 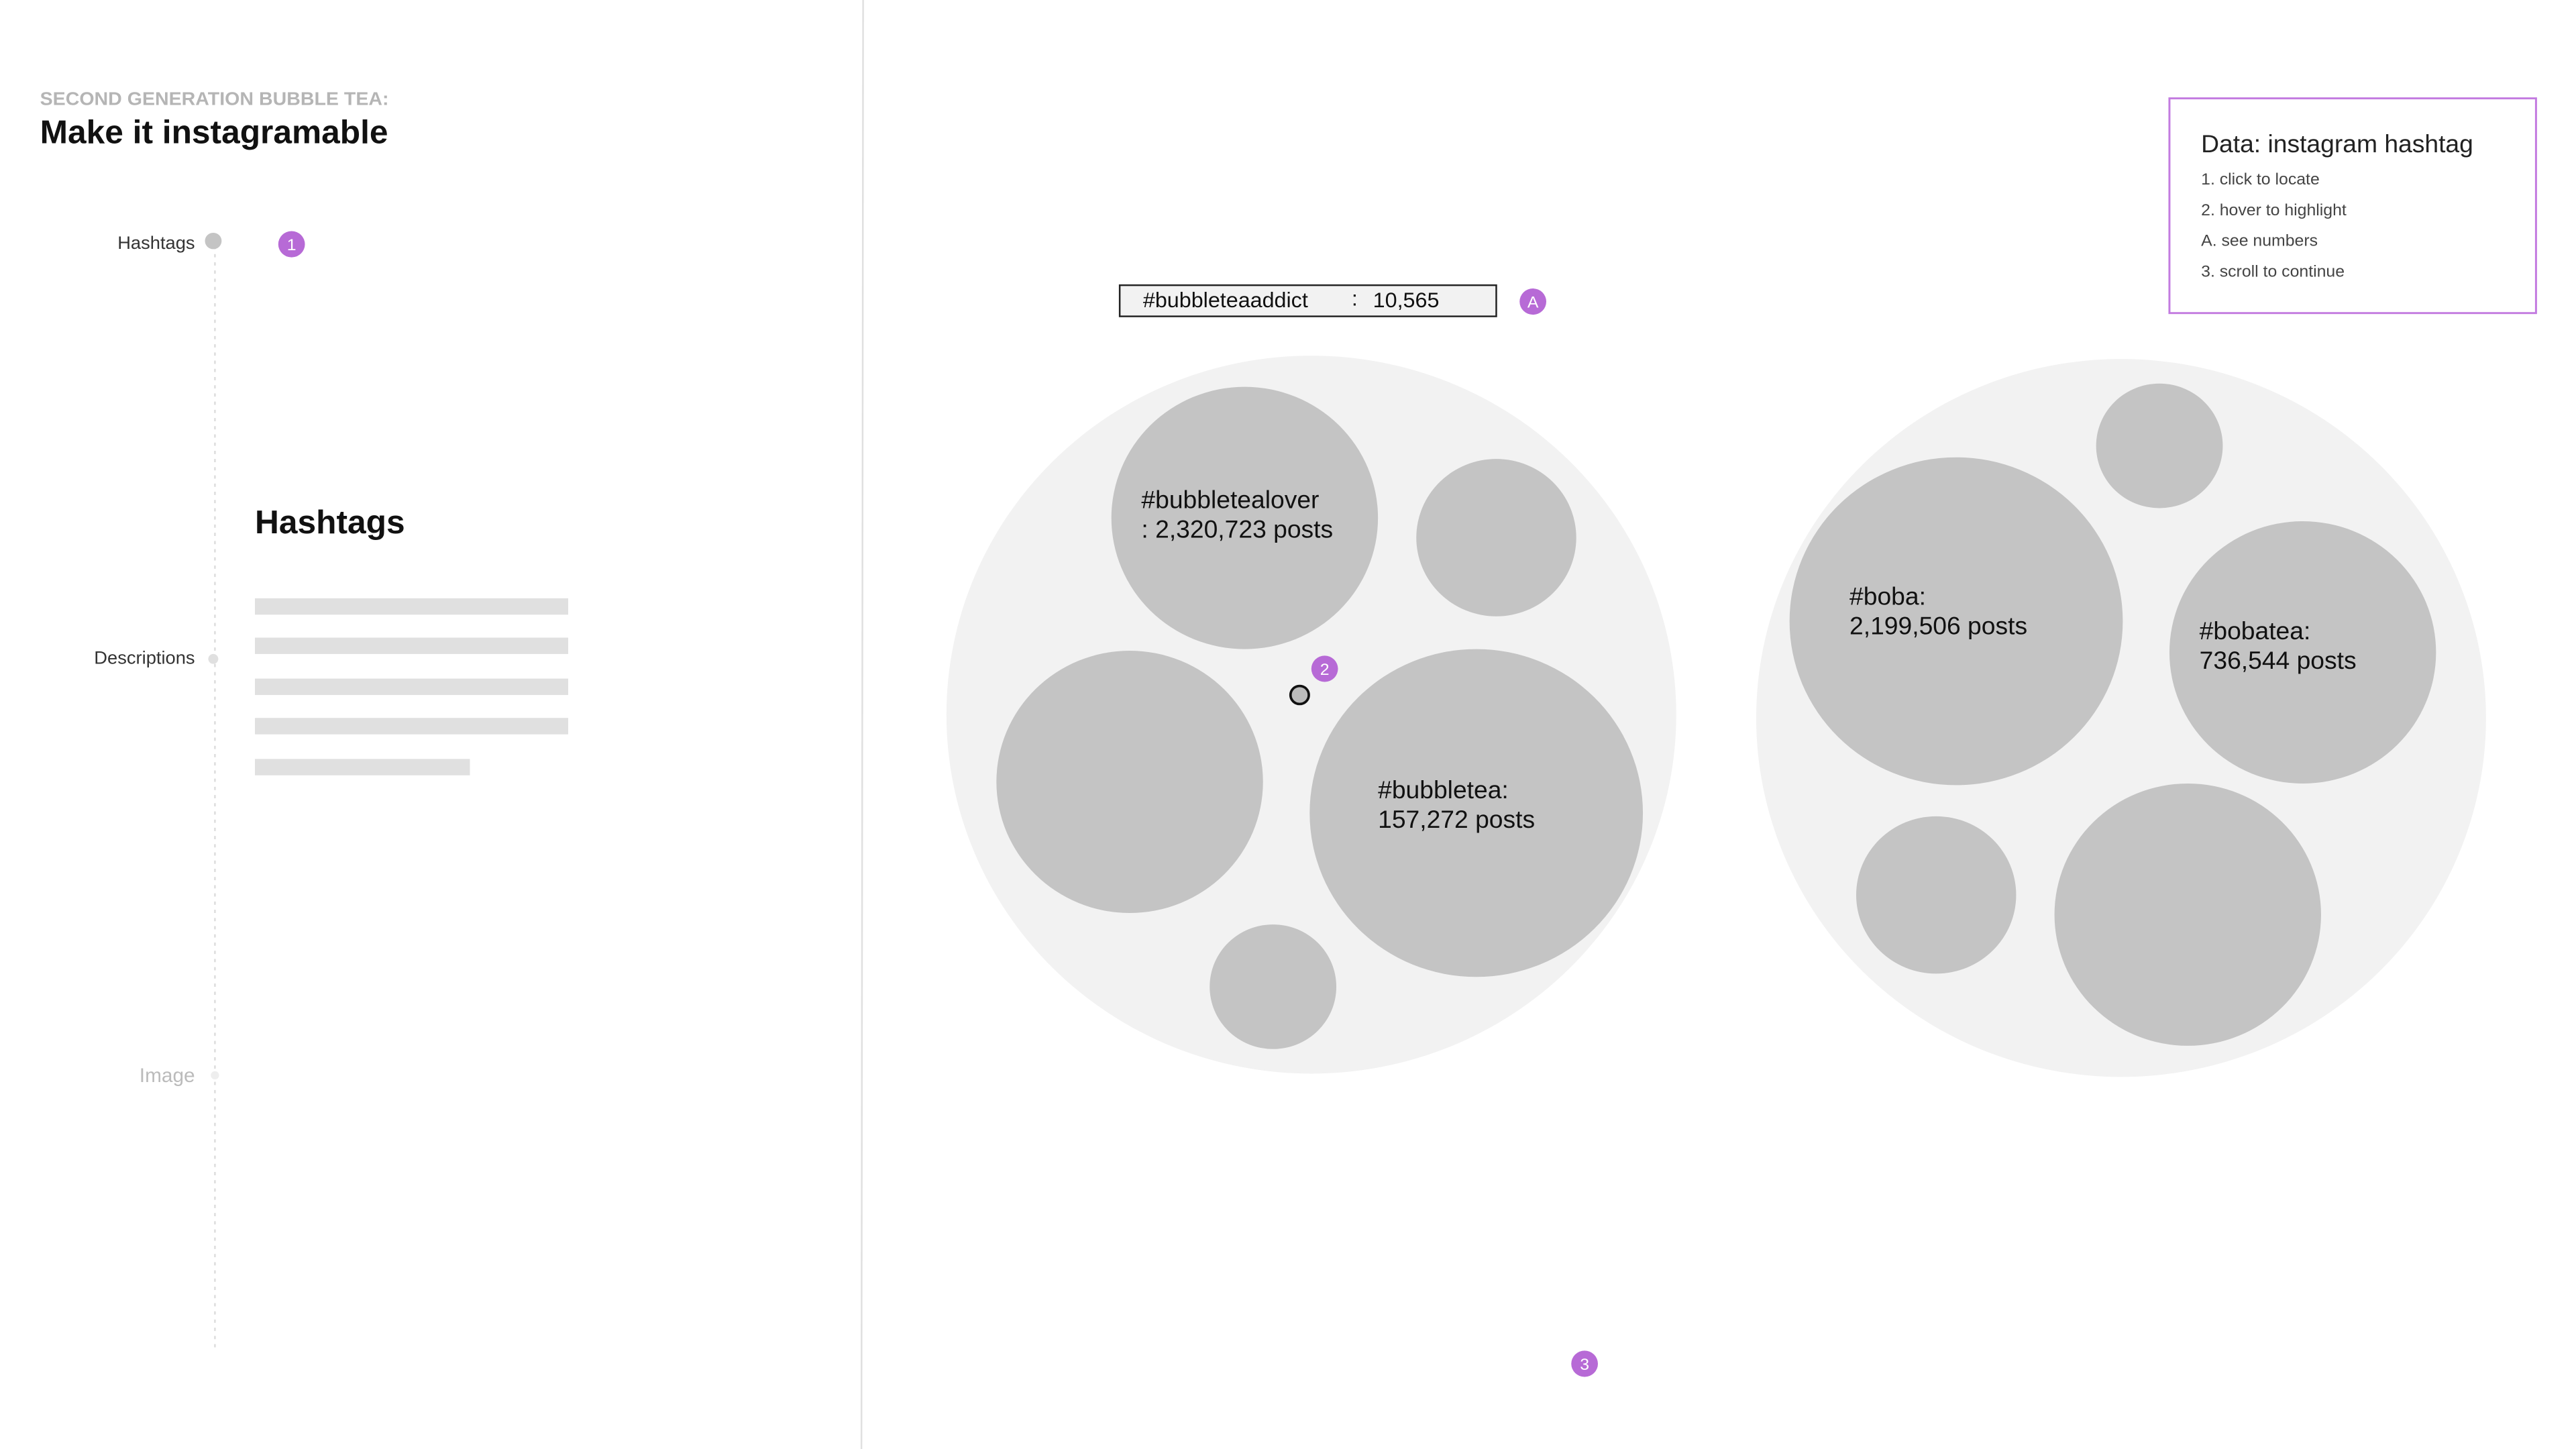 I want to click on legend-item: 3. scroll to continue, so click(x=2273, y=271).